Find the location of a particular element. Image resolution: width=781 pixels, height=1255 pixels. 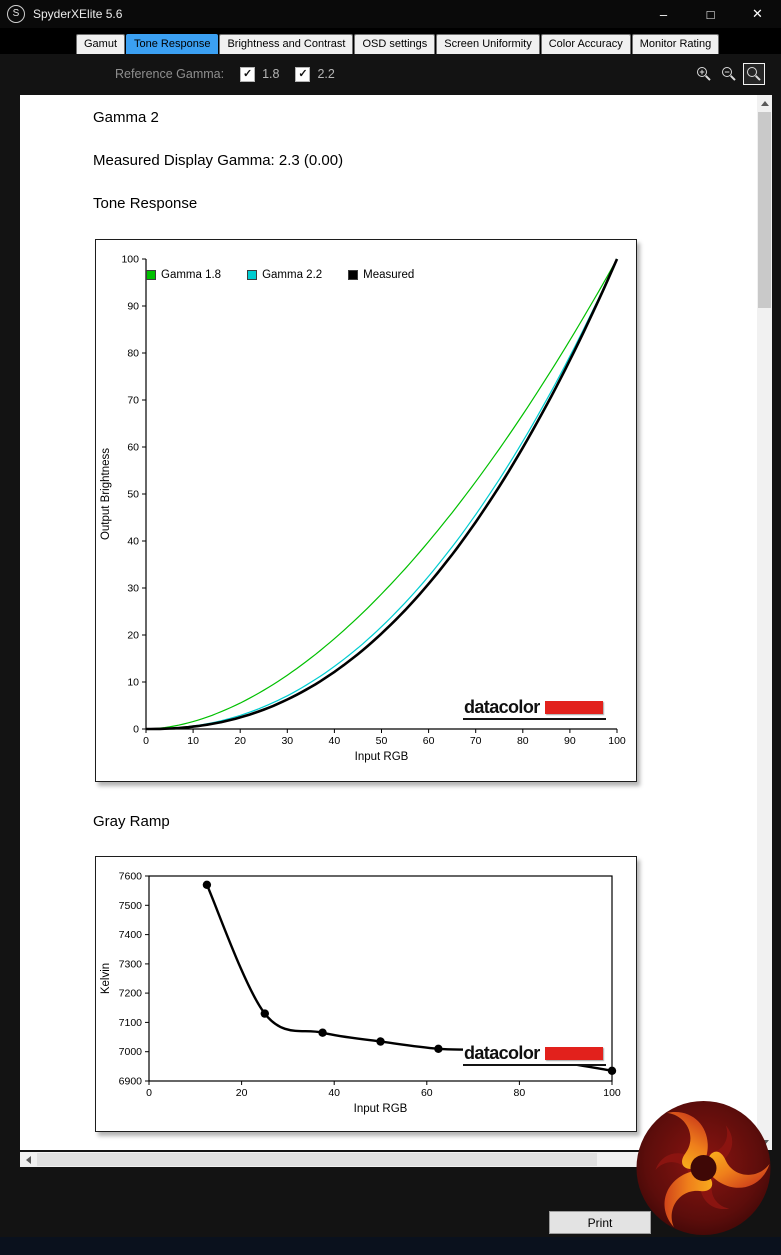

zoom-out-button: − is located at coordinates (729, 74).